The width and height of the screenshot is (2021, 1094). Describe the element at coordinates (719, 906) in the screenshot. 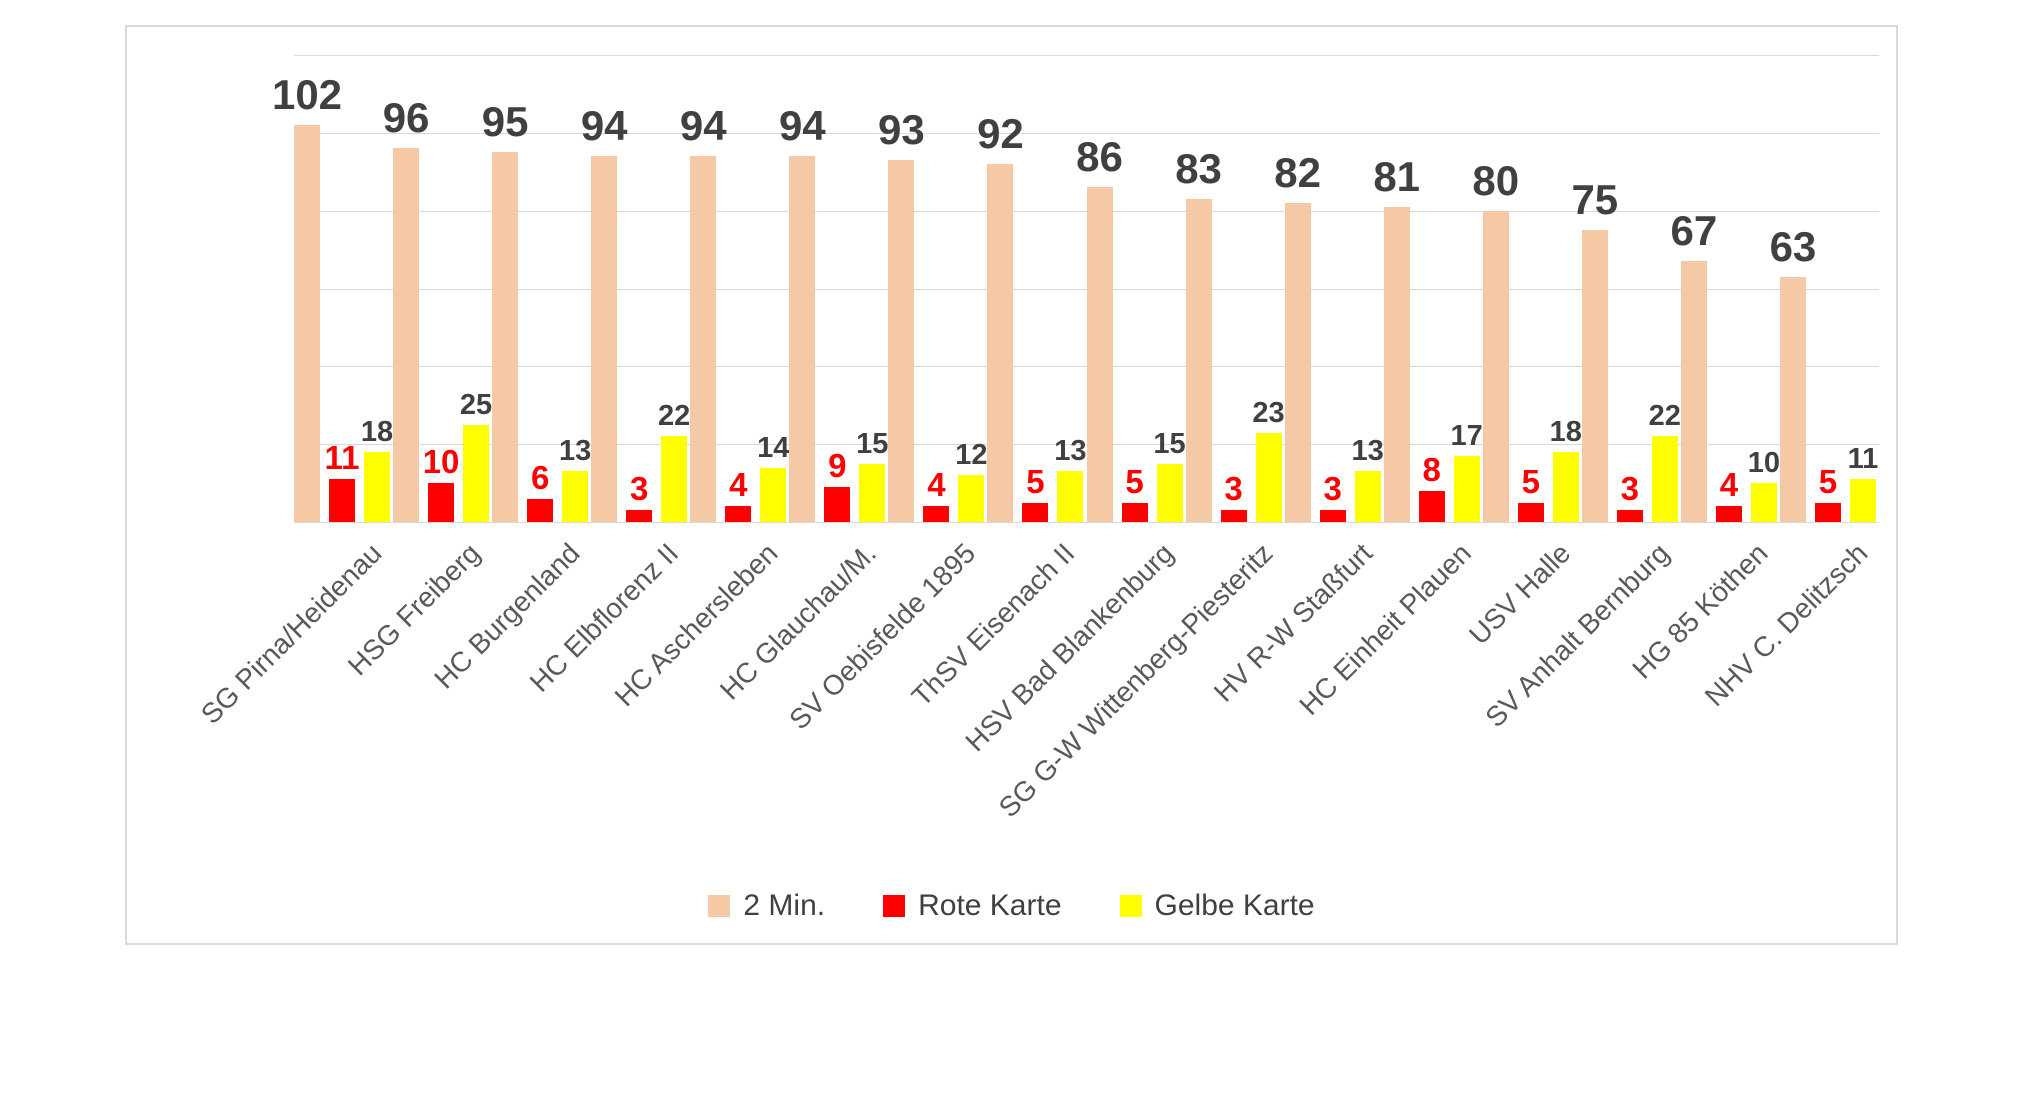

I see `legend-swatch-2min-icon` at that location.